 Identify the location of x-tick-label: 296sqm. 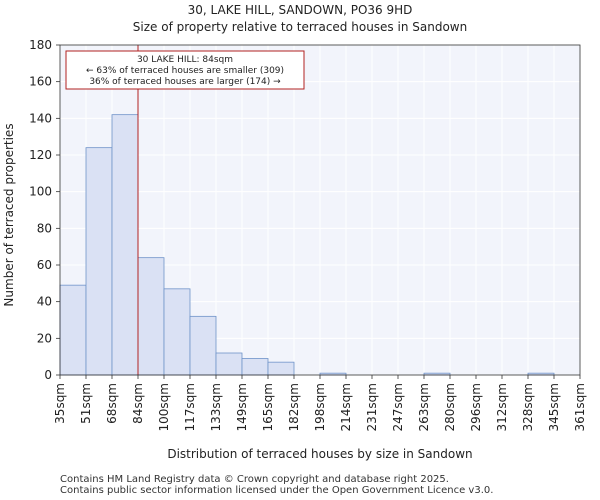
(476, 407).